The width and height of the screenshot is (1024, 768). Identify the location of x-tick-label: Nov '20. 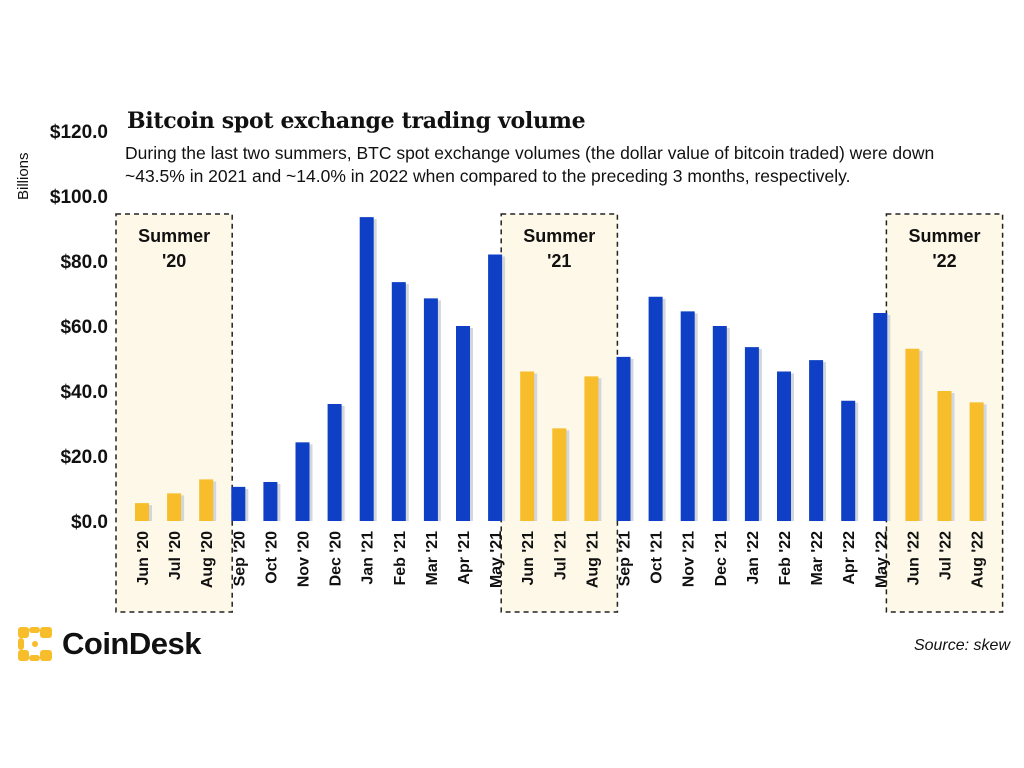
(304, 559).